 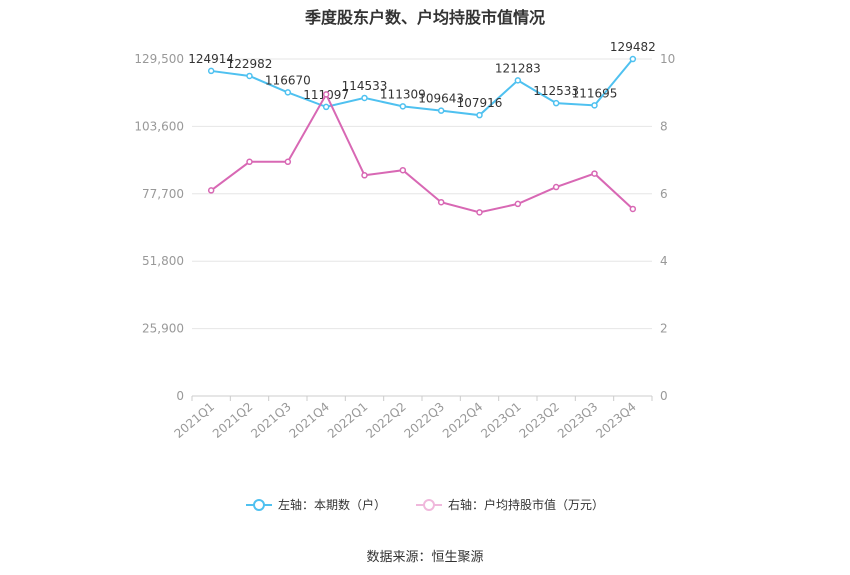 I want to click on chart-title: 季度股东户数、户均持股市值情况, so click(x=424, y=17).